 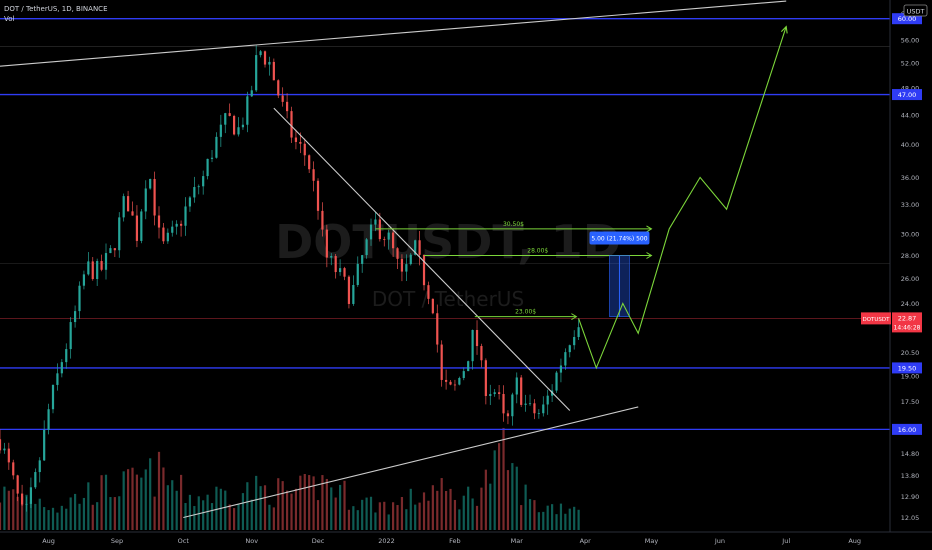 I want to click on price-tick-label: 13.80, so click(x=910, y=476).